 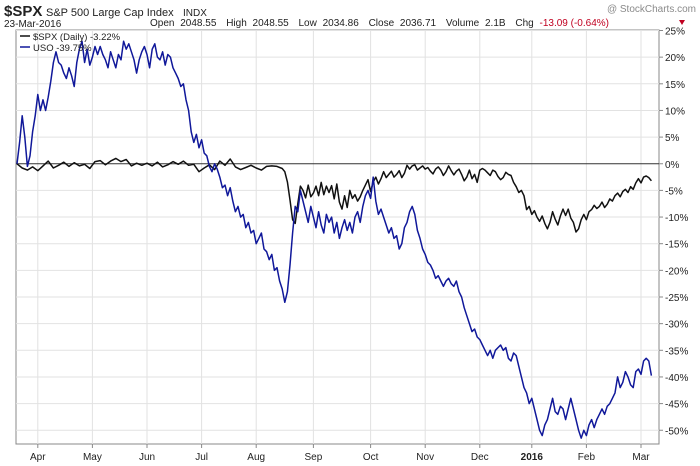 I want to click on y-tick-label: 0%, so click(x=672, y=165).